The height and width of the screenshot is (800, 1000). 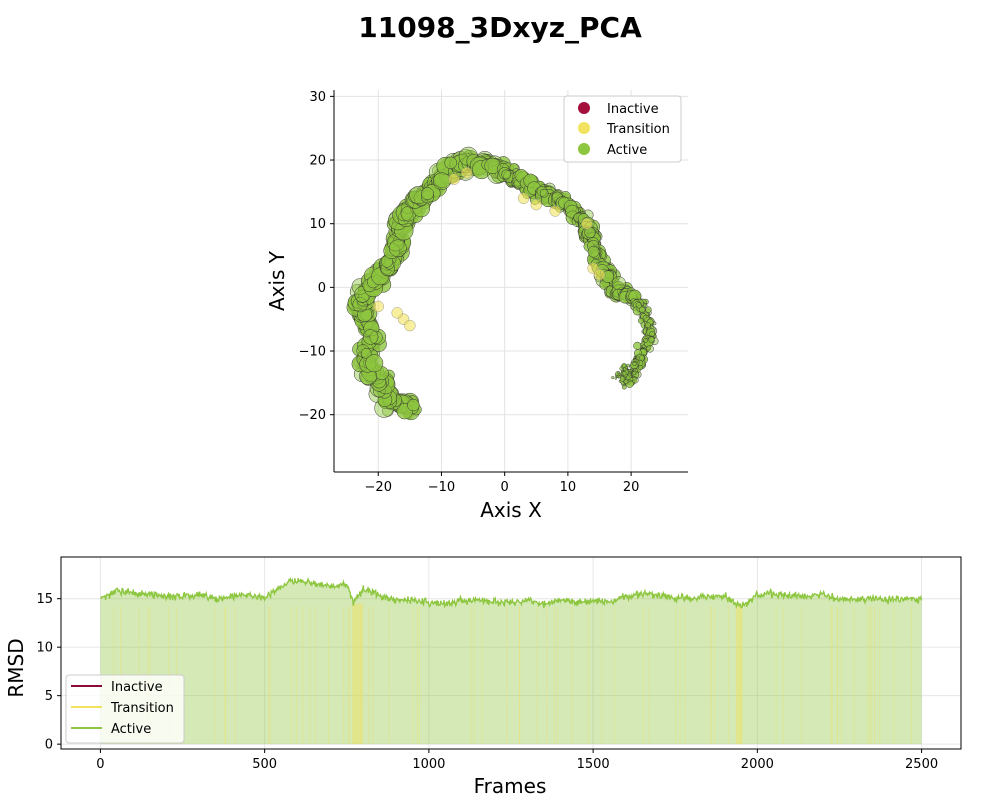 What do you see at coordinates (500, 27) in the screenshot?
I see `figure-title: 11098_3Dxyz_PCA` at bounding box center [500, 27].